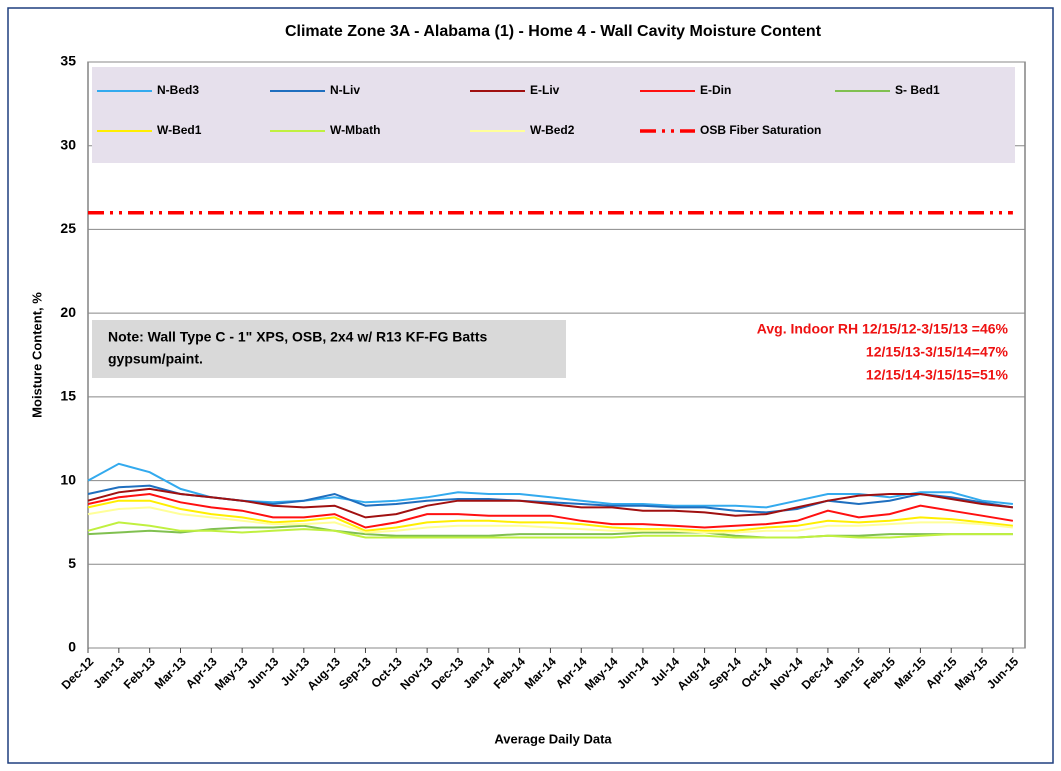 This screenshot has width=1061, height=771. What do you see at coordinates (329, 349) in the screenshot?
I see `note-box` at bounding box center [329, 349].